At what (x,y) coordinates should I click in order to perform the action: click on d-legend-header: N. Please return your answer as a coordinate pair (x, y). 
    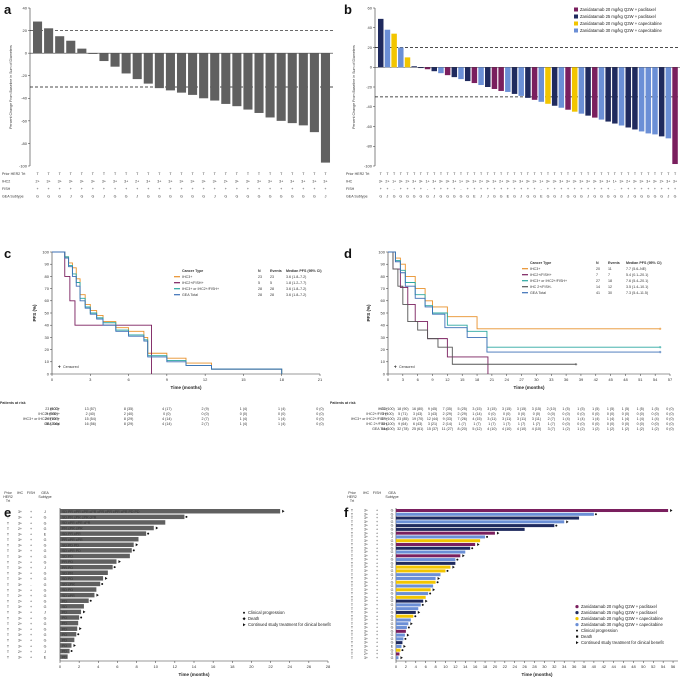
    Looking at the image, I should click on (597, 263).